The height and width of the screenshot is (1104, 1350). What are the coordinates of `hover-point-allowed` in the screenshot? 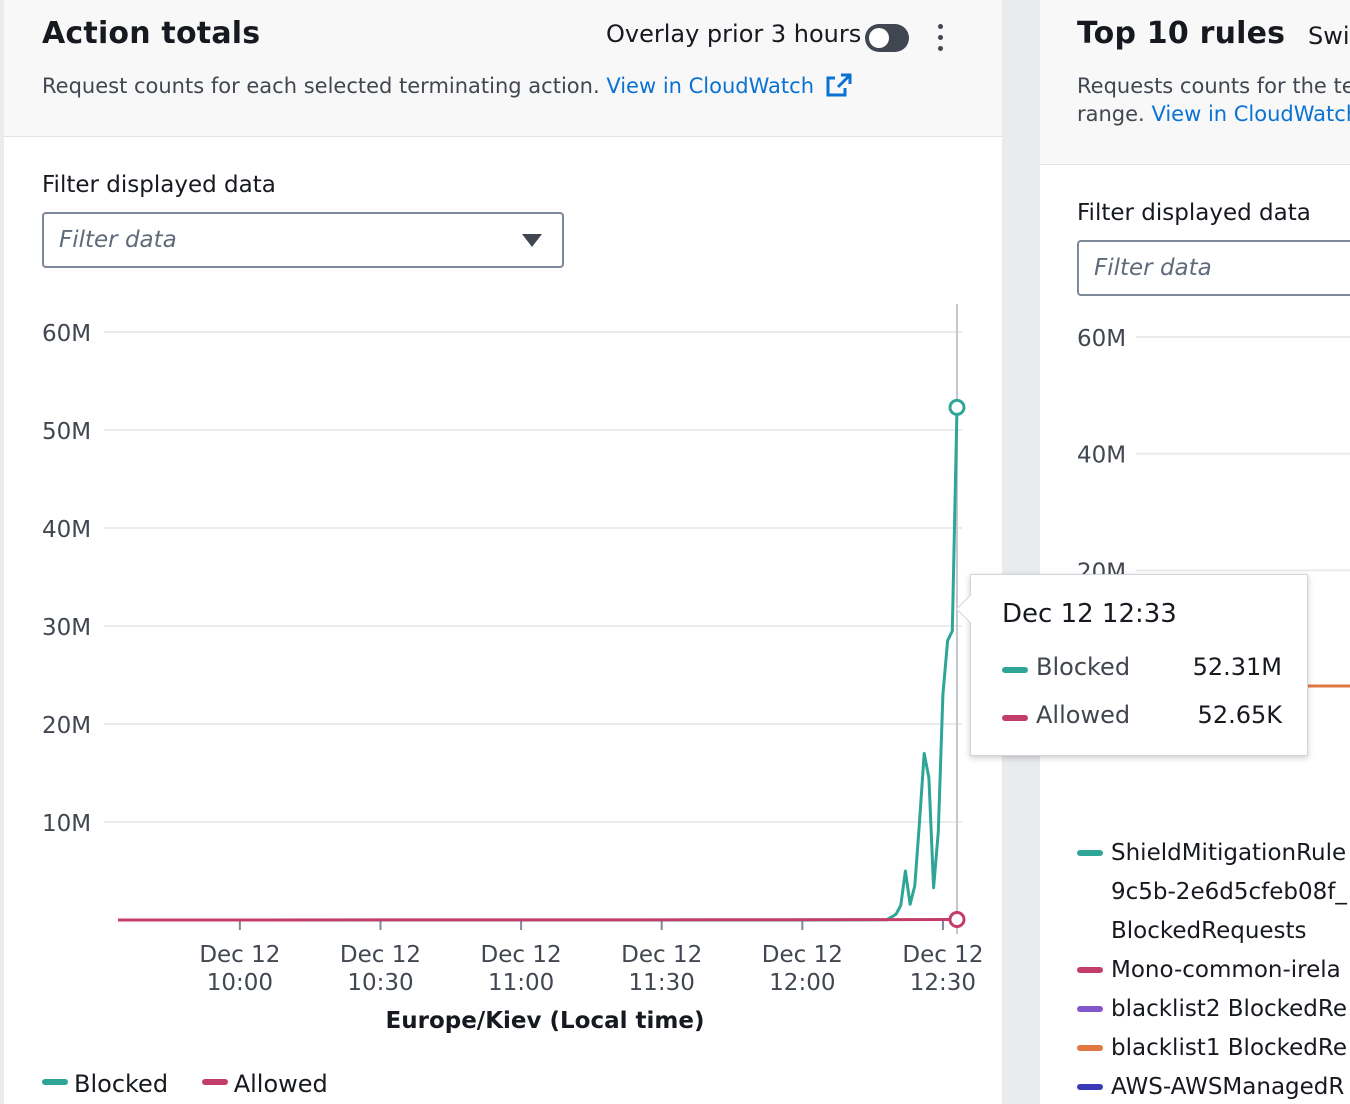 It's located at (957, 919).